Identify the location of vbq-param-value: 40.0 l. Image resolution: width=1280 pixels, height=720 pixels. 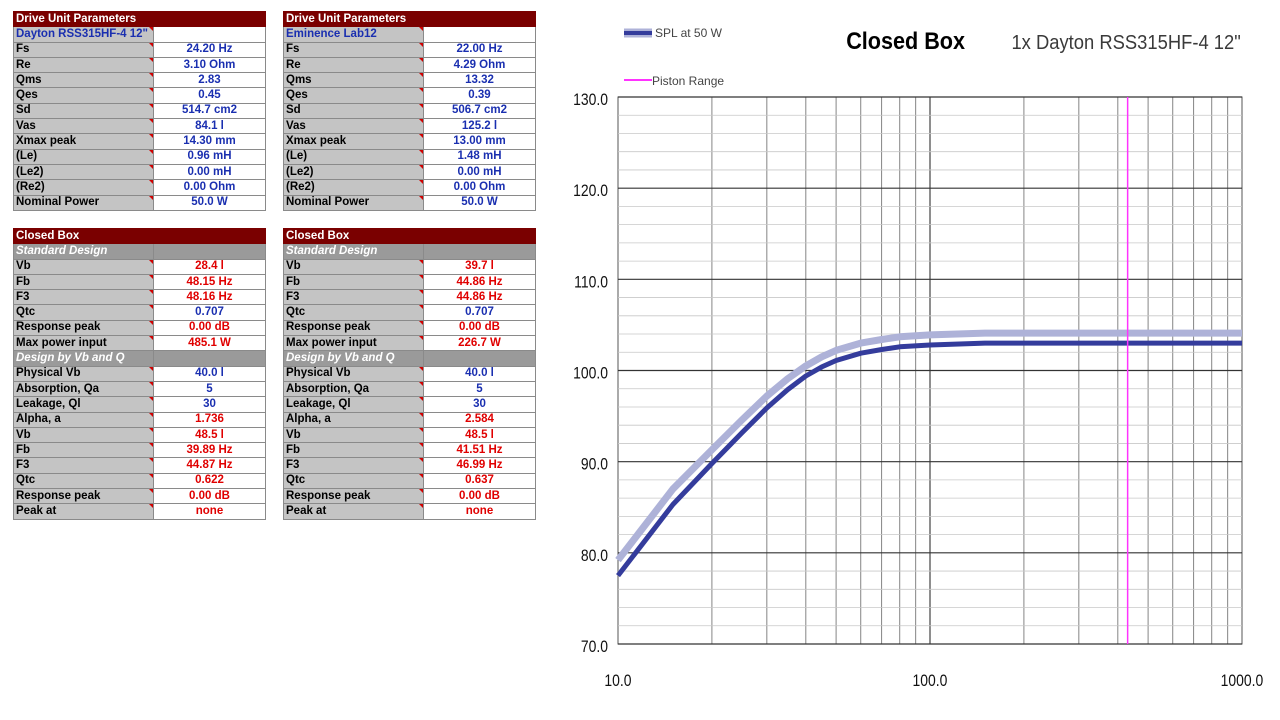
(209, 373).